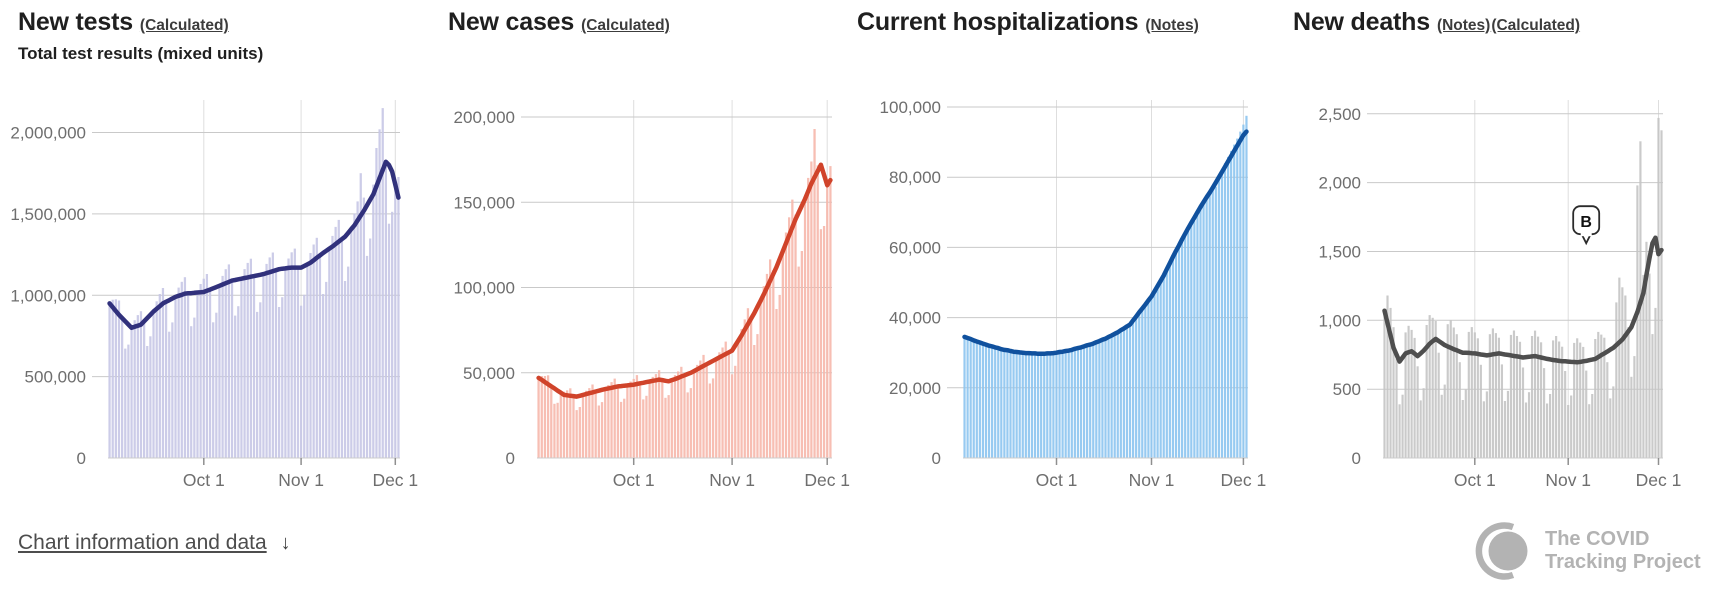 The height and width of the screenshot is (604, 1727). What do you see at coordinates (285, 543) in the screenshot?
I see `down-arrow-icon: ↓` at bounding box center [285, 543].